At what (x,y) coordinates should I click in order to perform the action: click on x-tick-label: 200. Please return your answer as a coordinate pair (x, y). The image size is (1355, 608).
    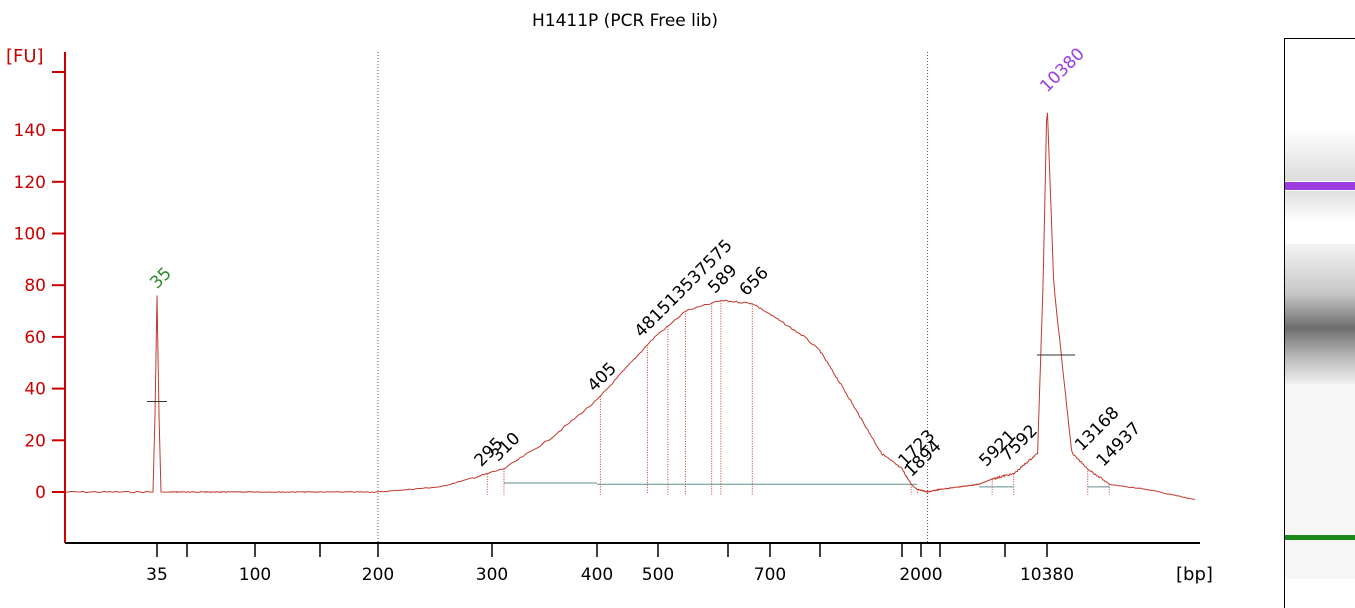
    Looking at the image, I should click on (378, 575).